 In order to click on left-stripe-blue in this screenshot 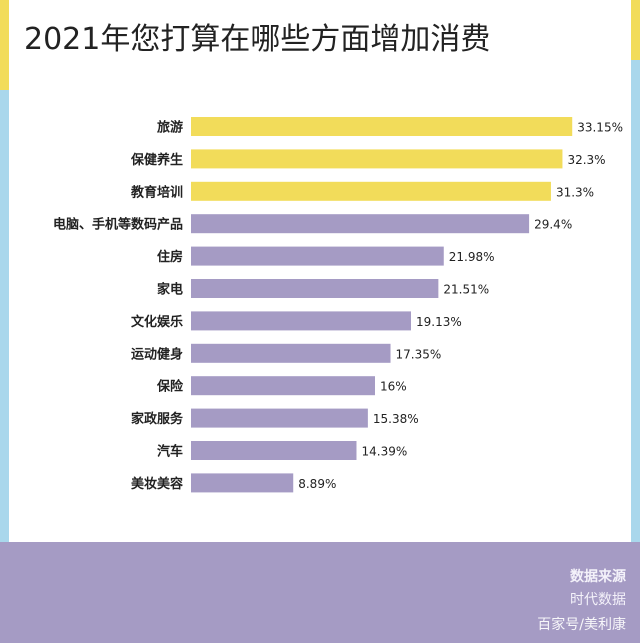, I will do `click(4, 316)`.